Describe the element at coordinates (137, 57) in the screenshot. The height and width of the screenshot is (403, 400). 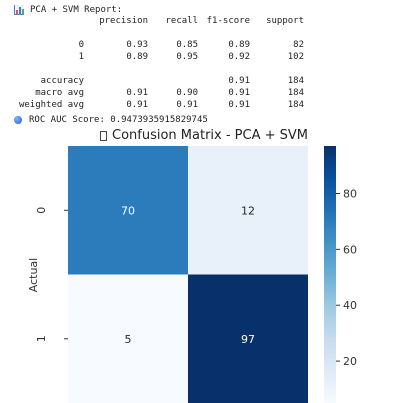
I see `row-precision: 0.89` at that location.